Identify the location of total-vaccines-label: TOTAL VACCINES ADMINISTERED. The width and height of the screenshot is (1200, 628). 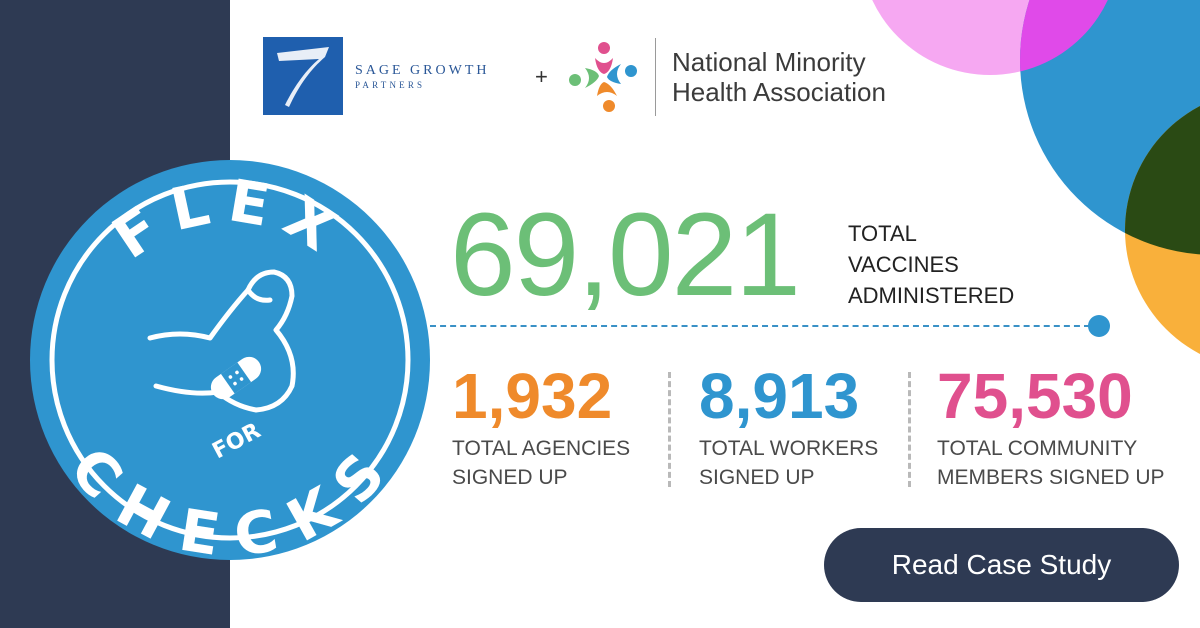
(931, 264).